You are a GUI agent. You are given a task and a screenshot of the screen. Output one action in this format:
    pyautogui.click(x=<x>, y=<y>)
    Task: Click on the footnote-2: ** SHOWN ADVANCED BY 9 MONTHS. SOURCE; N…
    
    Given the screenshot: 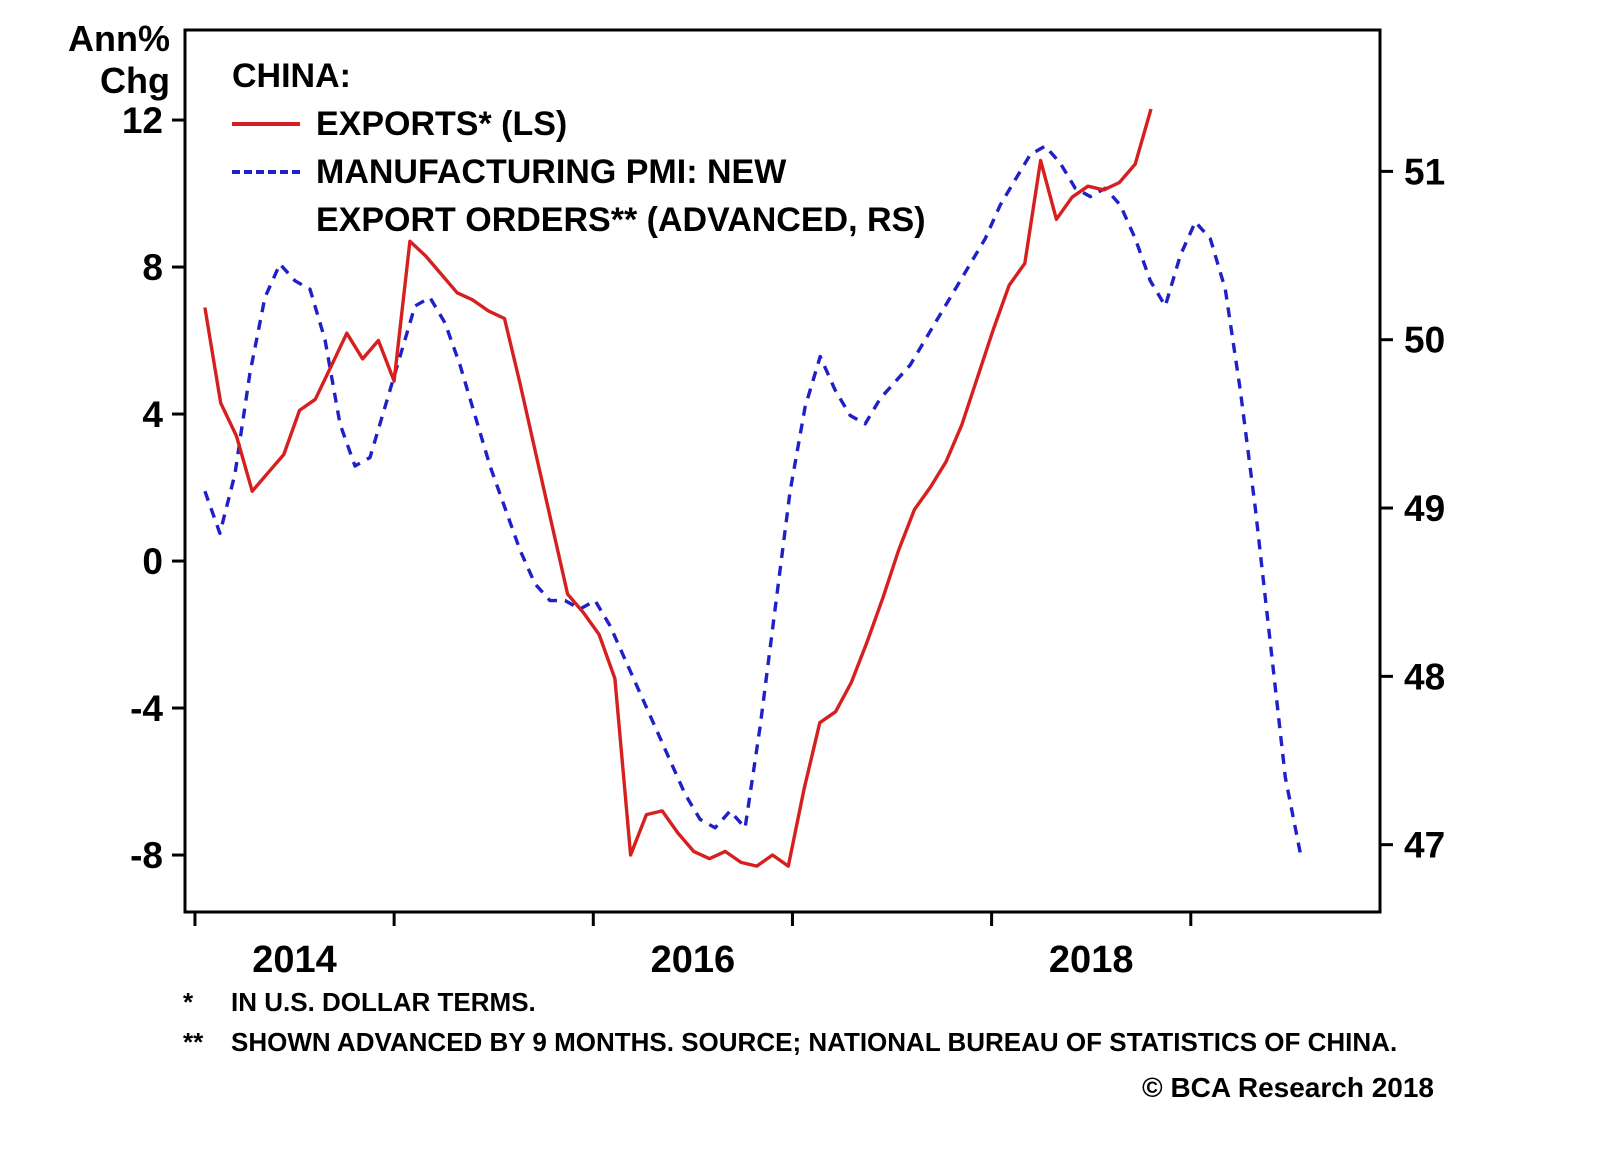 What is the action you would take?
    pyautogui.click(x=790, y=1042)
    